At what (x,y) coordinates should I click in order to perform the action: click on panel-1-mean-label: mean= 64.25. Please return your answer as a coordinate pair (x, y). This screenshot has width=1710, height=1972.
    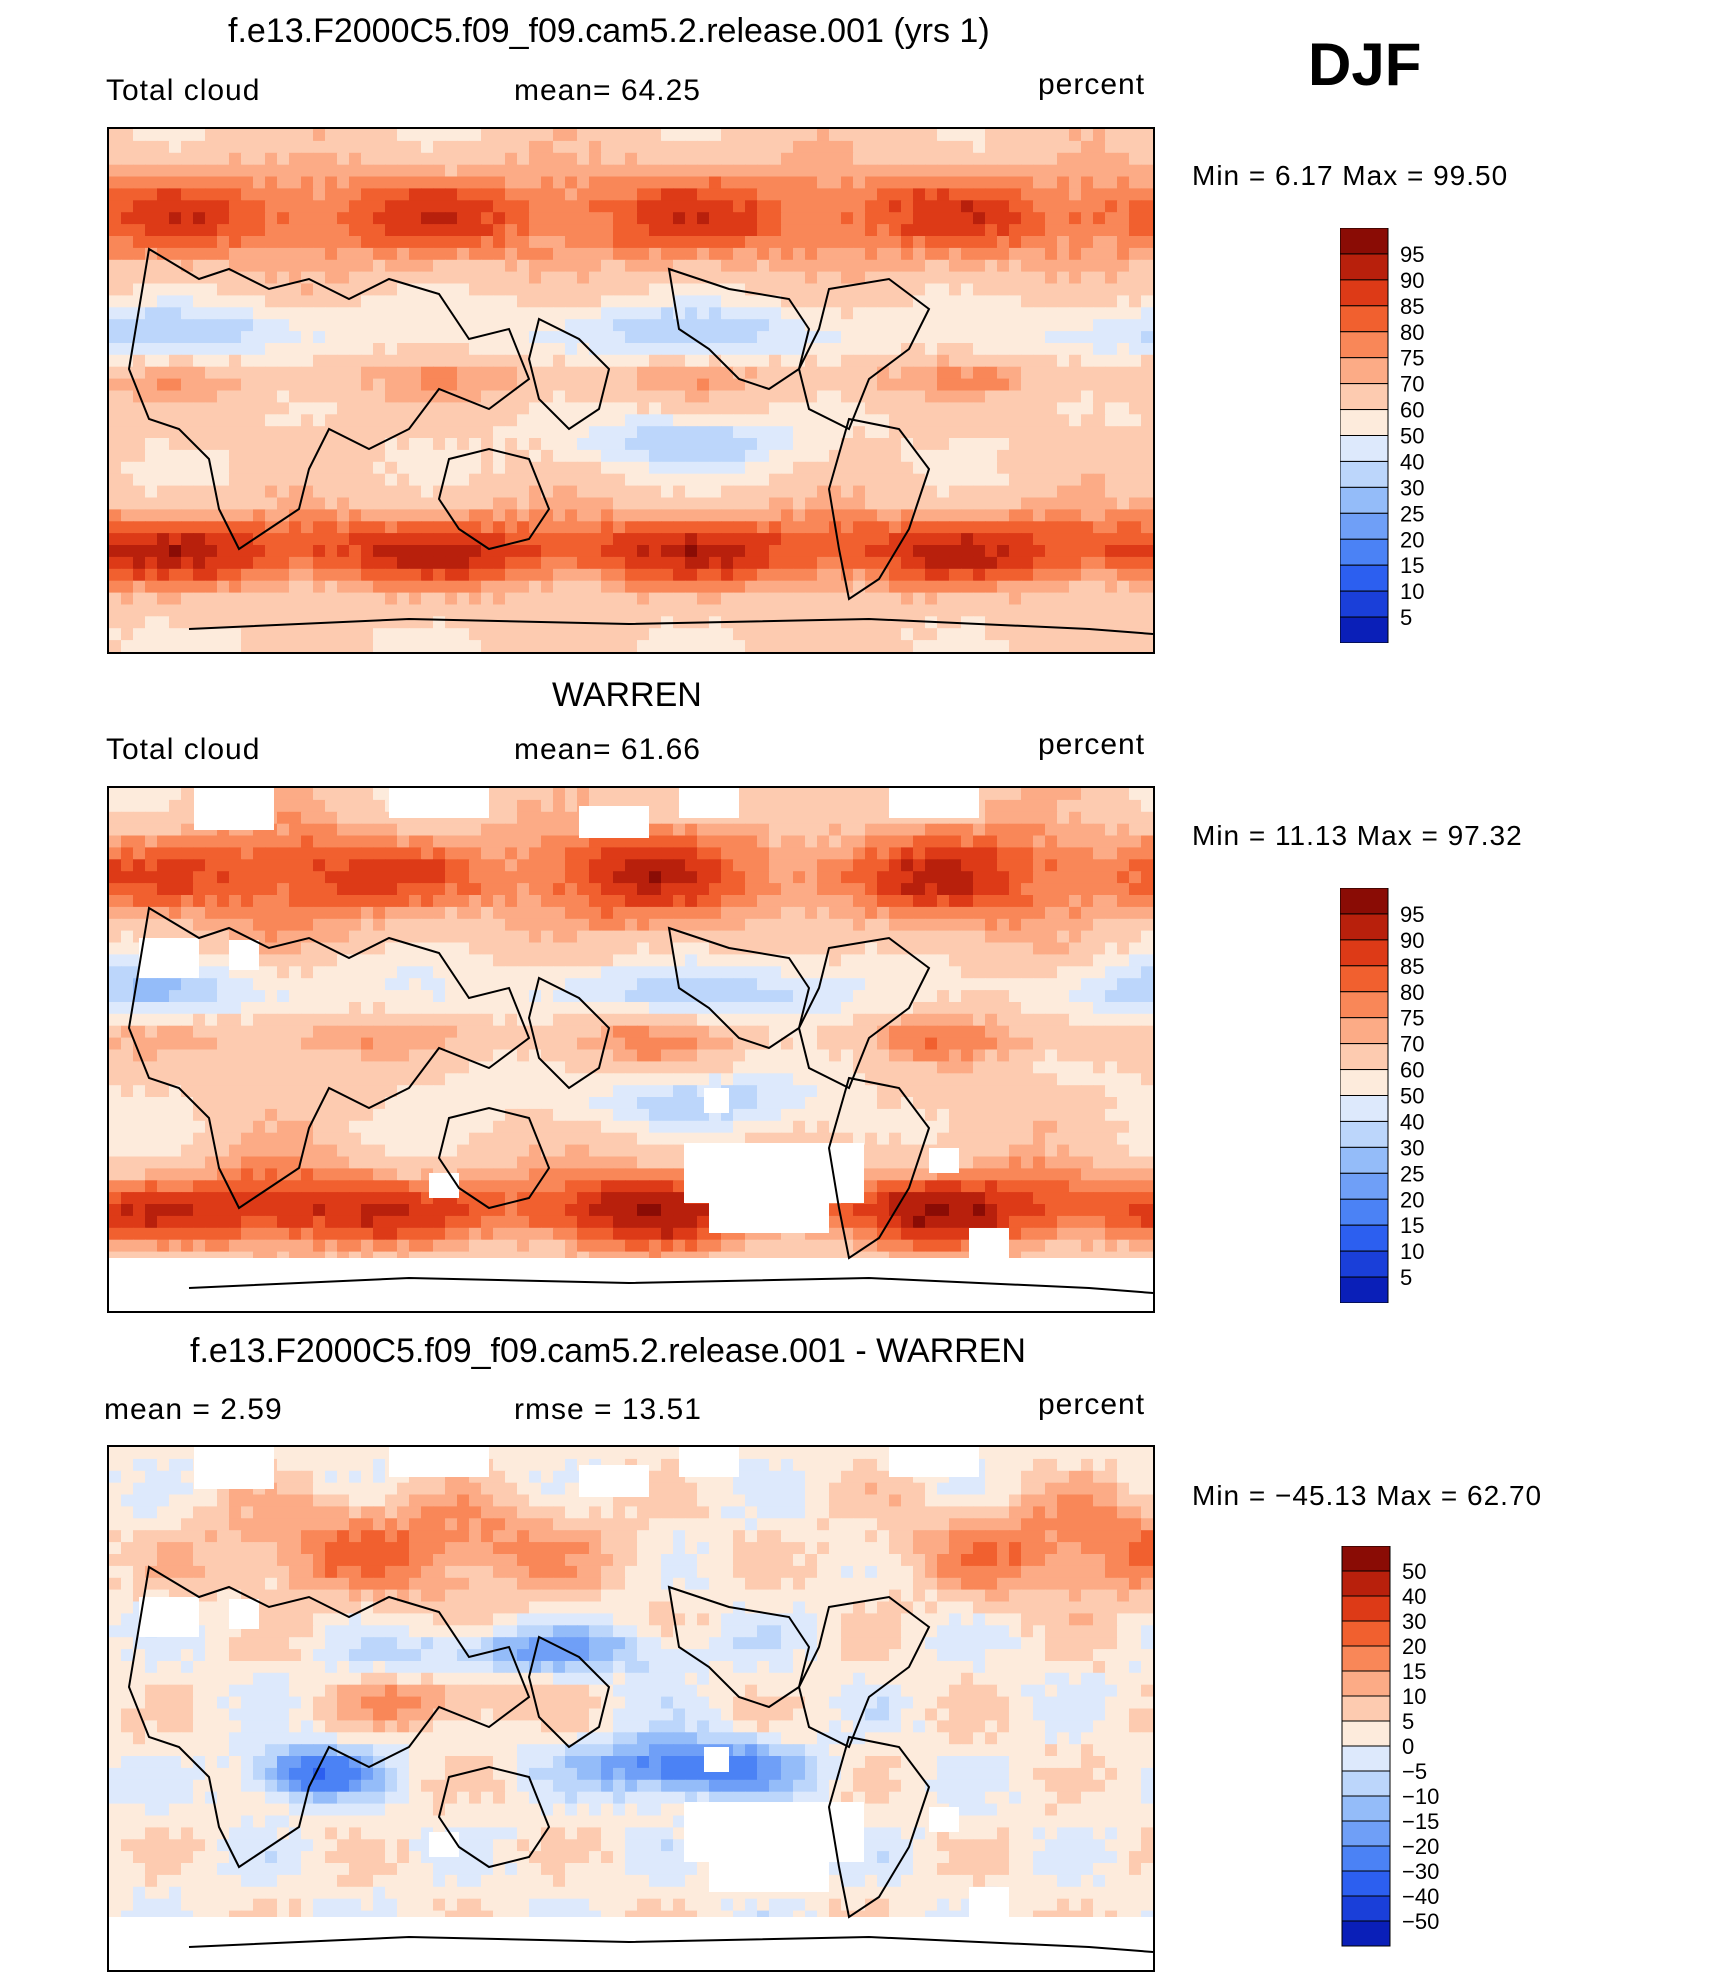
    Looking at the image, I should click on (607, 90).